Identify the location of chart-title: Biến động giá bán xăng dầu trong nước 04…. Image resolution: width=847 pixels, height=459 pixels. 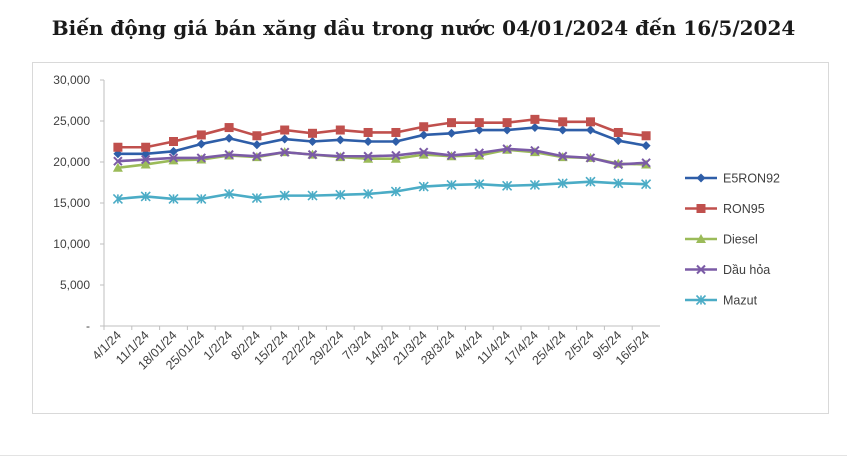
(423, 28).